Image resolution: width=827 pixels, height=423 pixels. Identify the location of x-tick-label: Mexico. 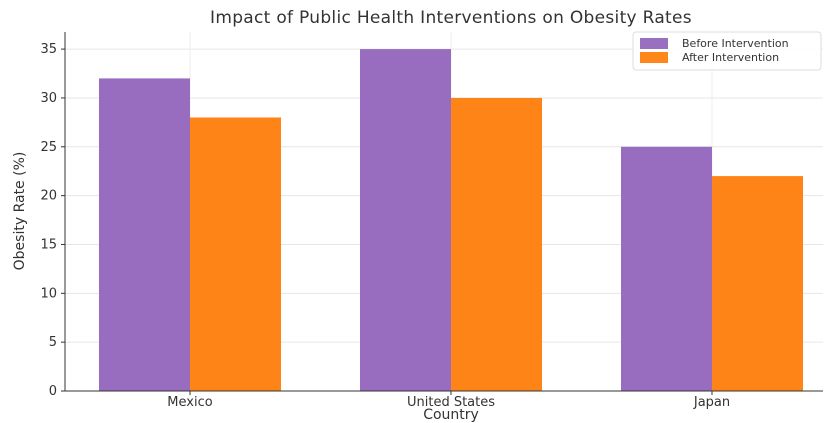
(189, 402).